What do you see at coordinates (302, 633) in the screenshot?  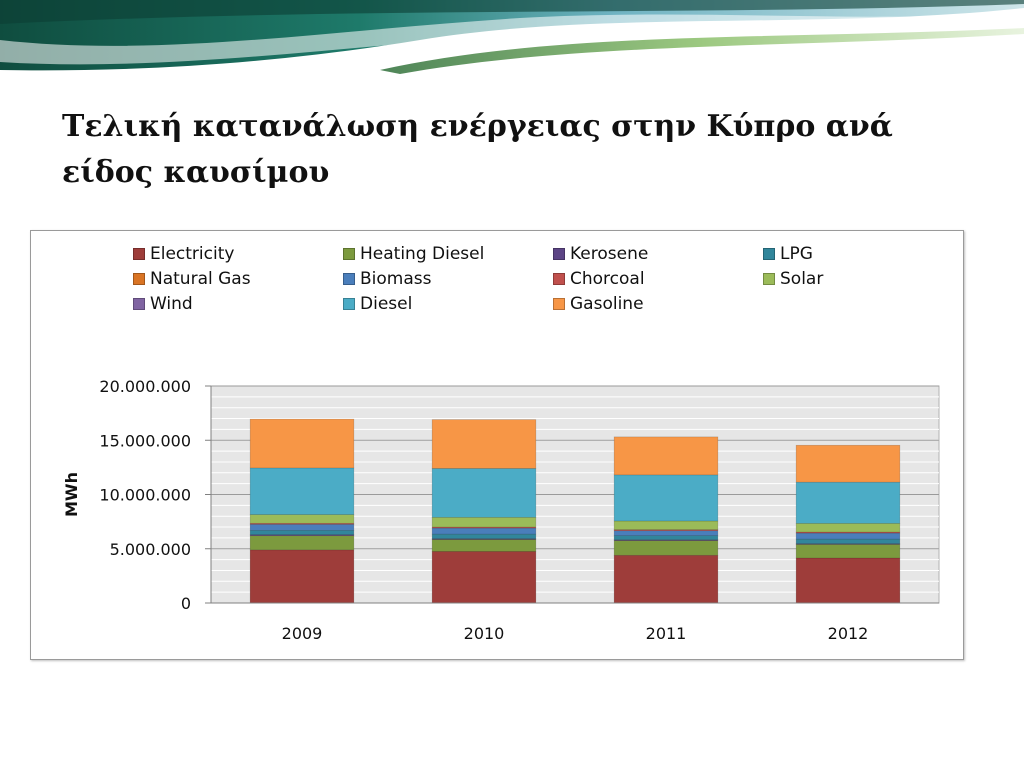 I see `x-tick-label: 2009` at bounding box center [302, 633].